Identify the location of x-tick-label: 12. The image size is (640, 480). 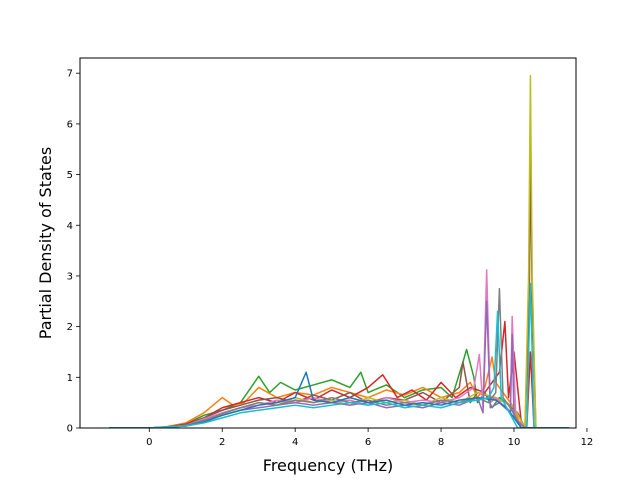
(587, 442).